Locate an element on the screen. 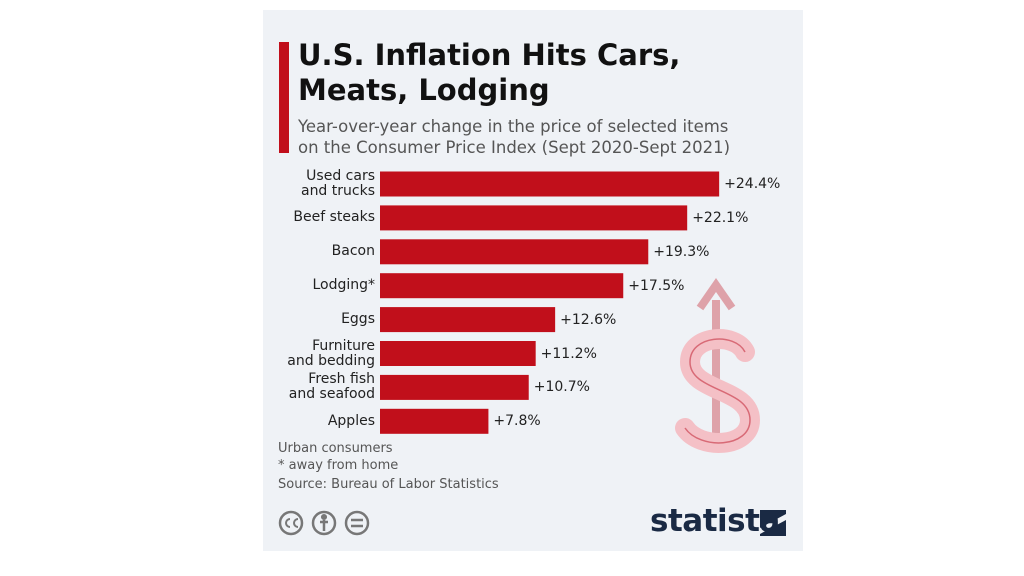  brand: statista is located at coordinates (715, 521).